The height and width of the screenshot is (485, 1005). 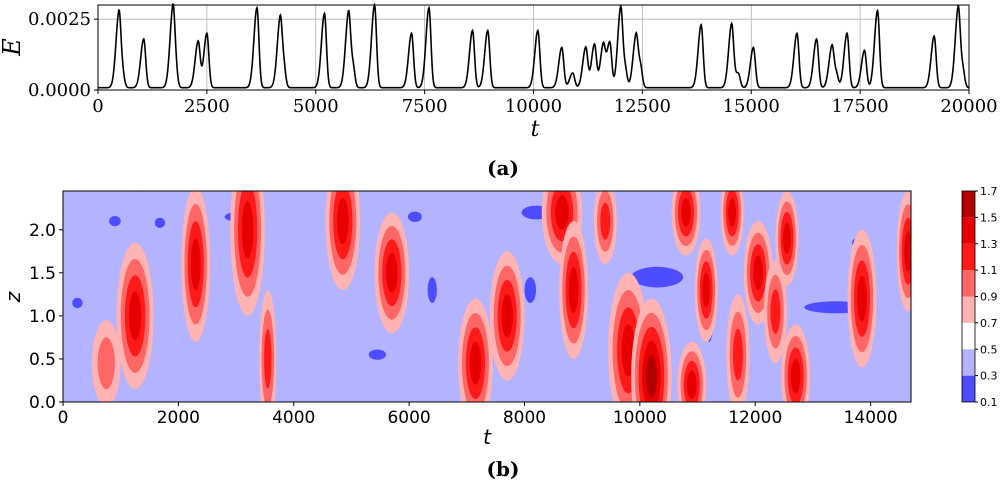 What do you see at coordinates (487, 437) in the screenshot?
I see `contour-x-axis-label: t` at bounding box center [487, 437].